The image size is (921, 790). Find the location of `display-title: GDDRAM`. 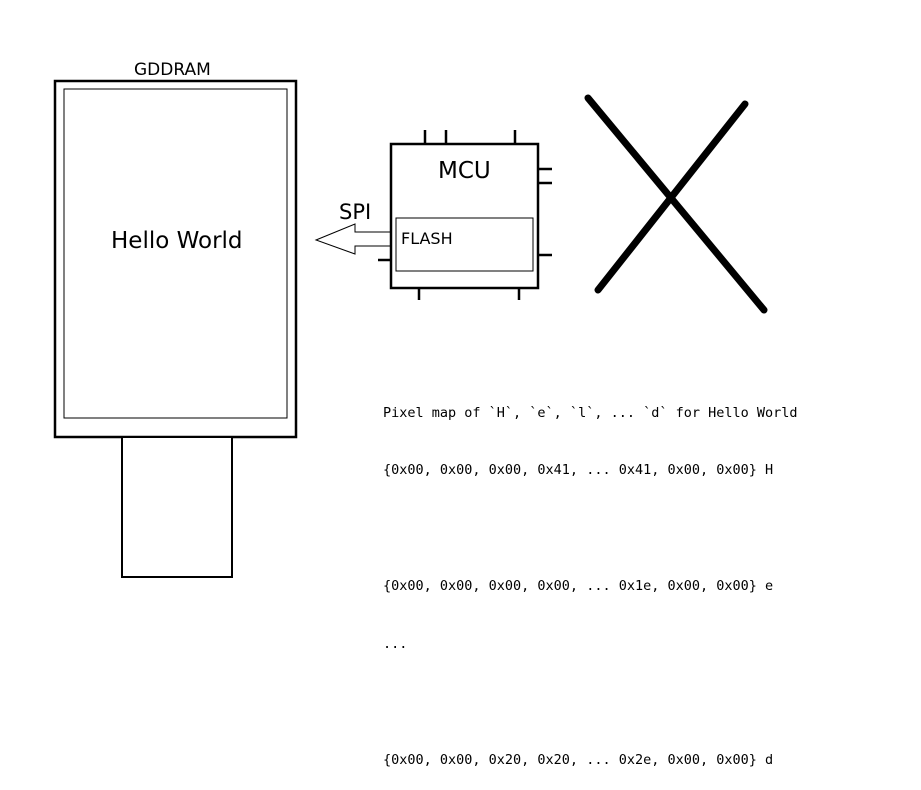

display-title: GDDRAM is located at coordinates (172, 70).